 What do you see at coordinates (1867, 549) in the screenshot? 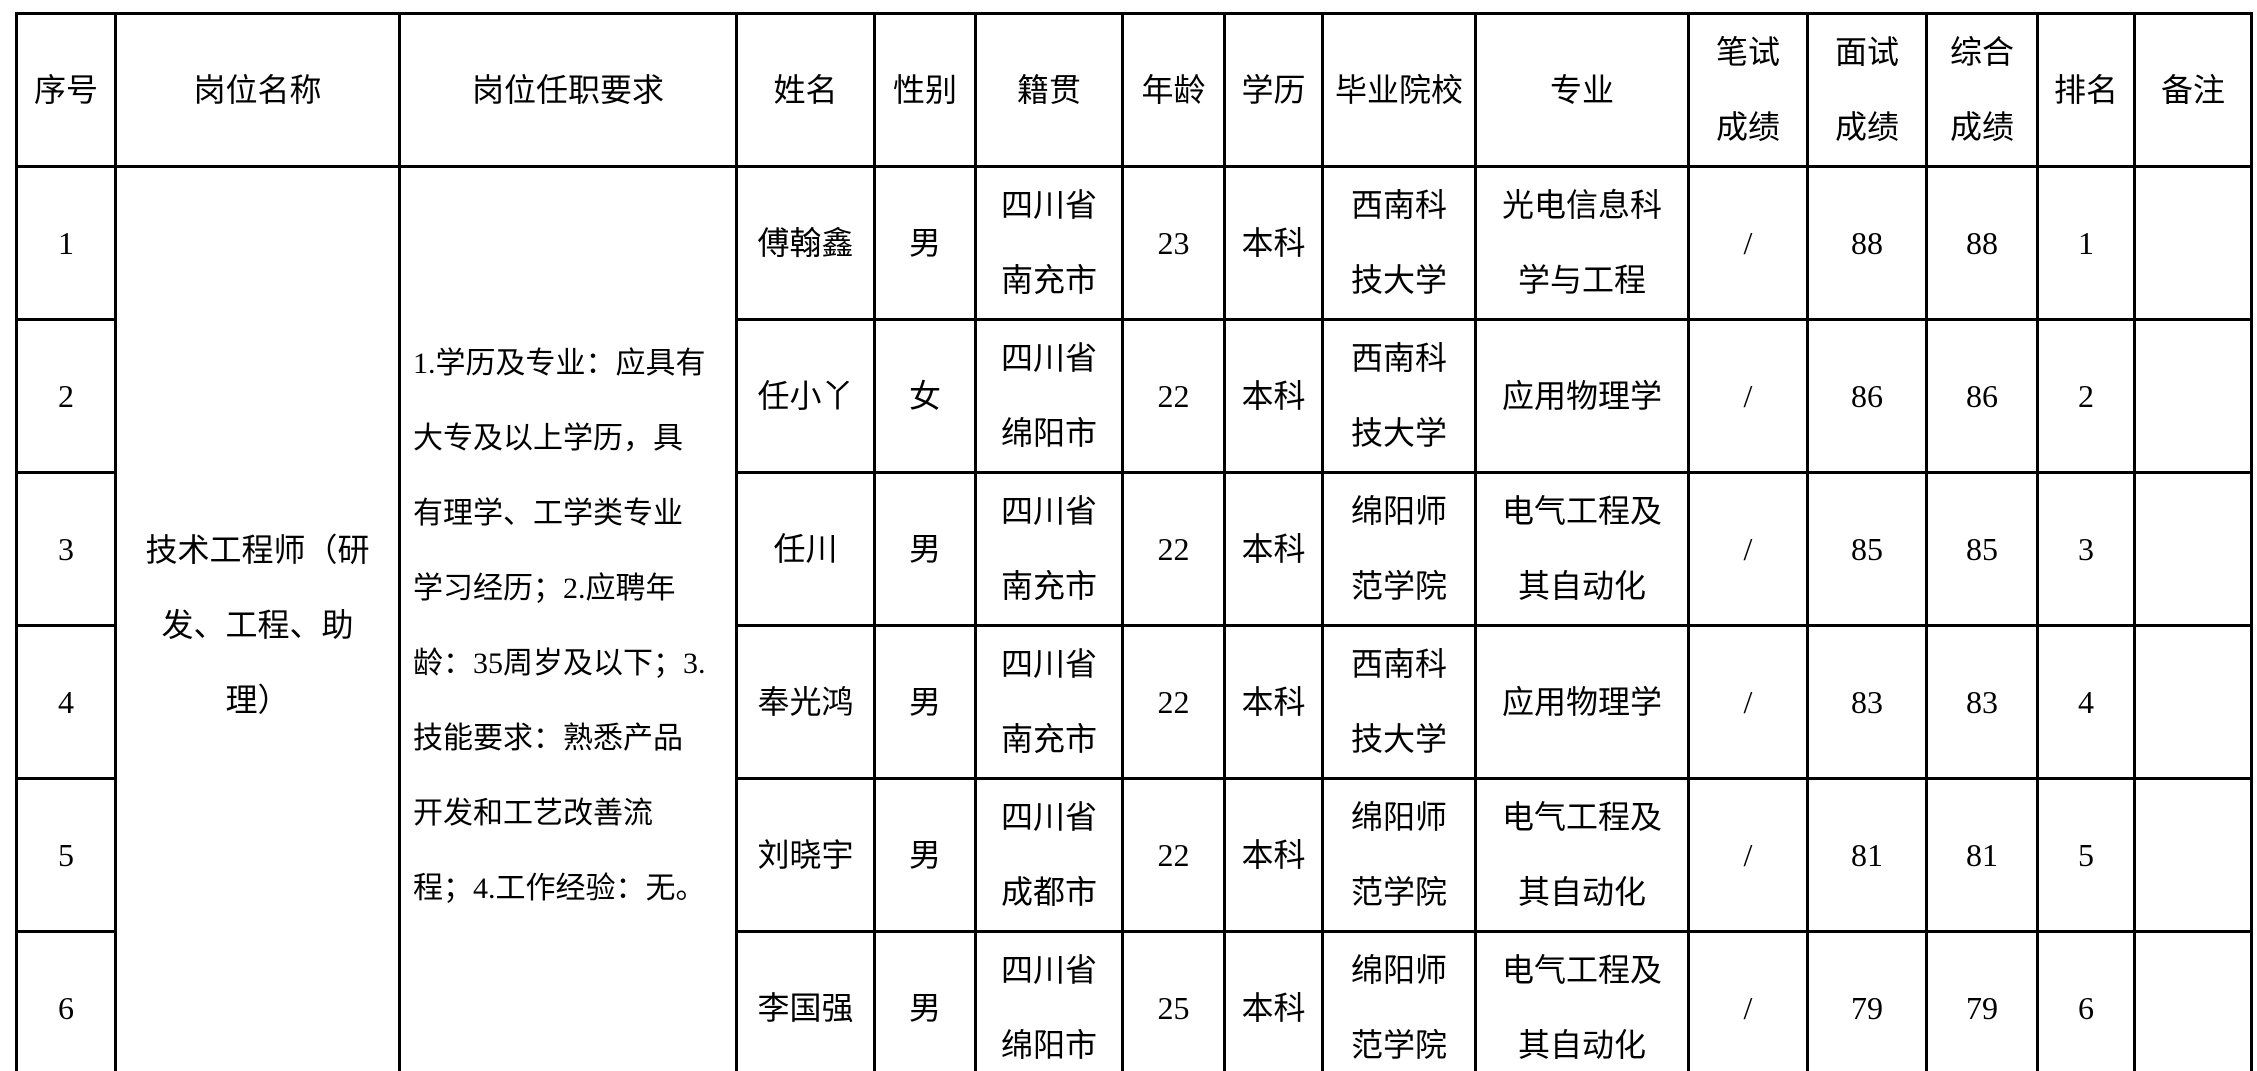
I see `cell-r3-interview-score: 85` at bounding box center [1867, 549].